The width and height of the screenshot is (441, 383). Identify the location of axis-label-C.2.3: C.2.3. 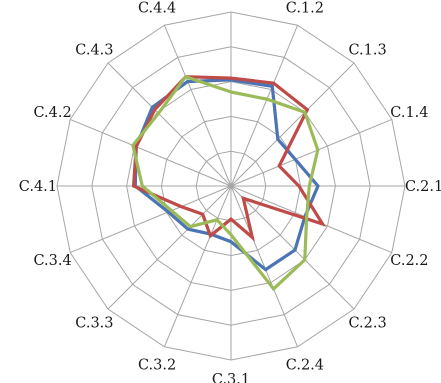
(367, 324).